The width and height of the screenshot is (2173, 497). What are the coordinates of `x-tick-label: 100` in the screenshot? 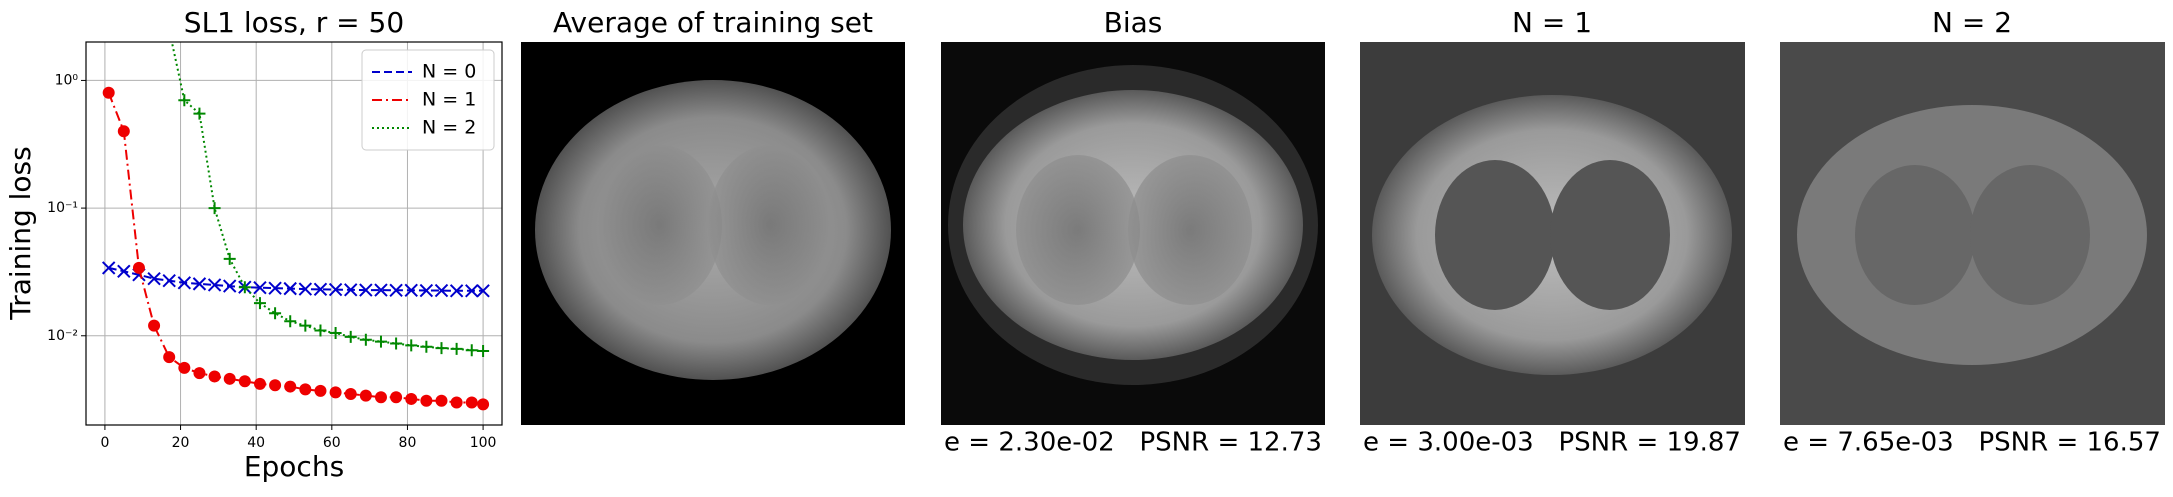 It's located at (483, 443).